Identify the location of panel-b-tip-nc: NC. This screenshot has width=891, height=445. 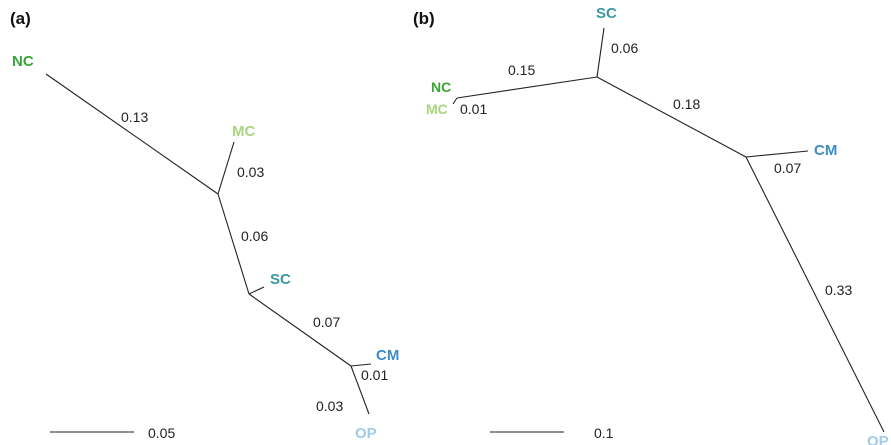
(441, 87).